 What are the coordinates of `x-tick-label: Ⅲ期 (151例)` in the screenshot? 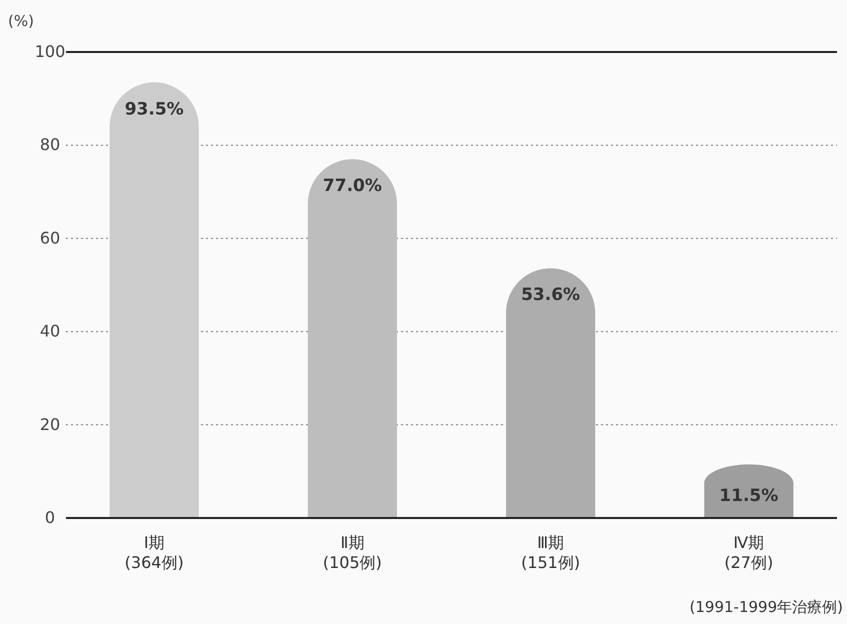 It's located at (550, 552).